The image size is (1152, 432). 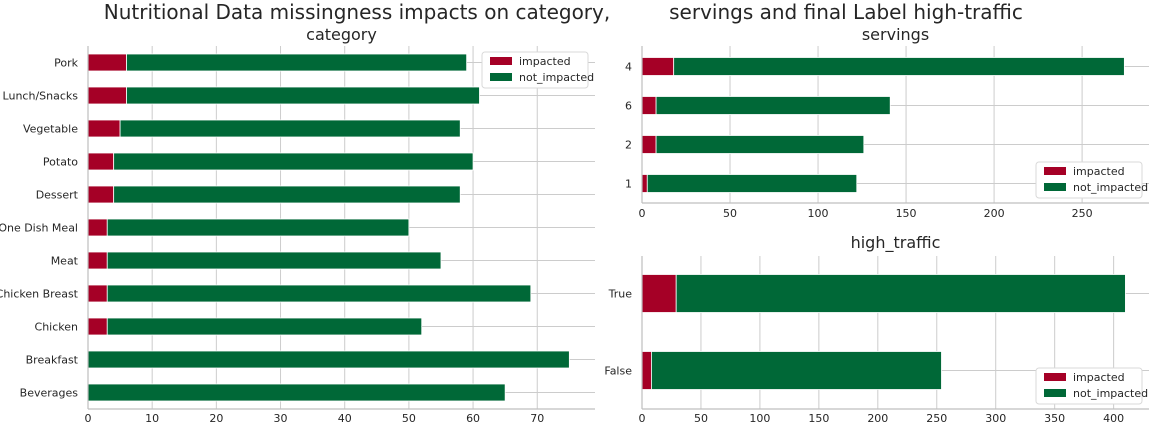 I want to click on bar-impacted-chicken-breast, so click(x=97, y=293).